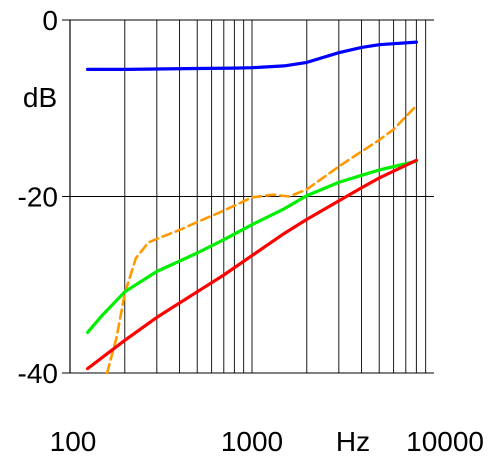  Describe the element at coordinates (445, 441) in the screenshot. I see `x-tick-label: 10000` at that location.